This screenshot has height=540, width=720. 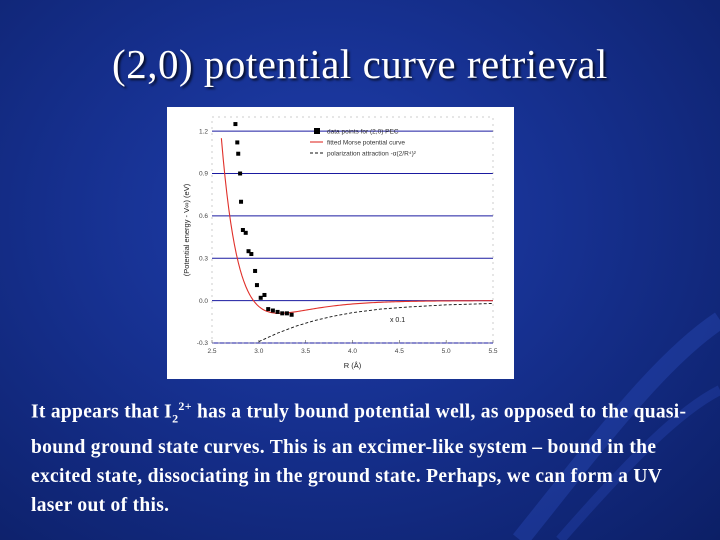 I want to click on series-line-morse-fit, so click(x=356, y=226).